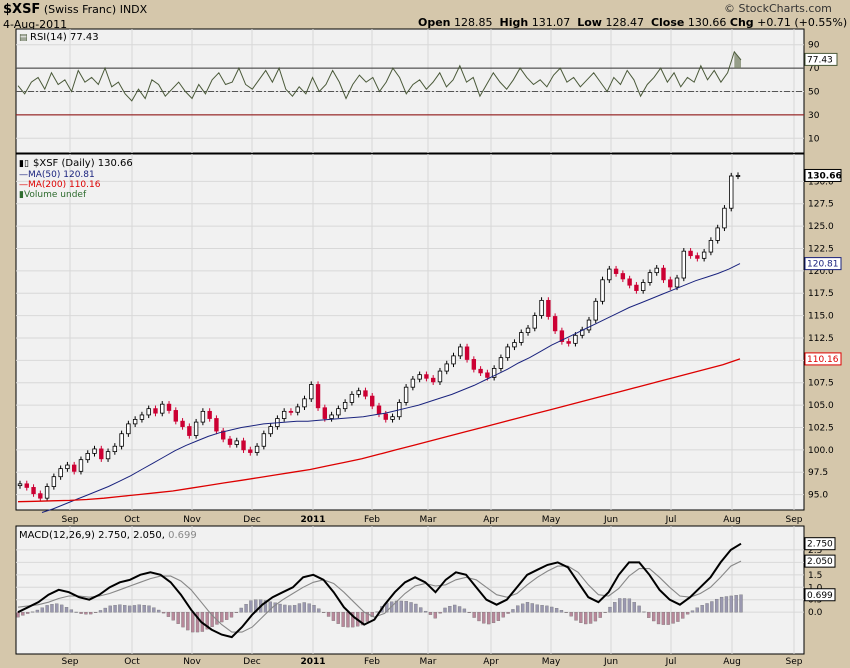  I want to click on legend-volume-label: Volume undef, so click(55, 195).